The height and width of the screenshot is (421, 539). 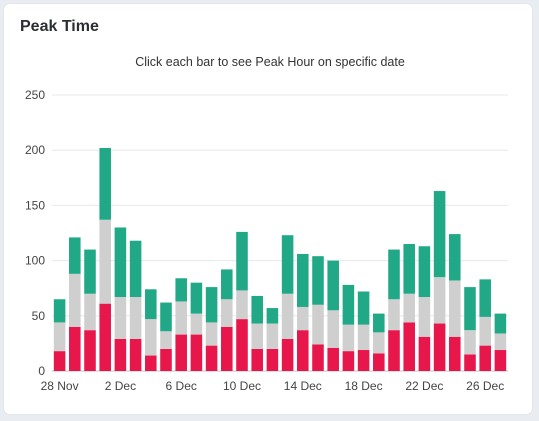 What do you see at coordinates (35, 95) in the screenshot?
I see `y-tick-label: 250` at bounding box center [35, 95].